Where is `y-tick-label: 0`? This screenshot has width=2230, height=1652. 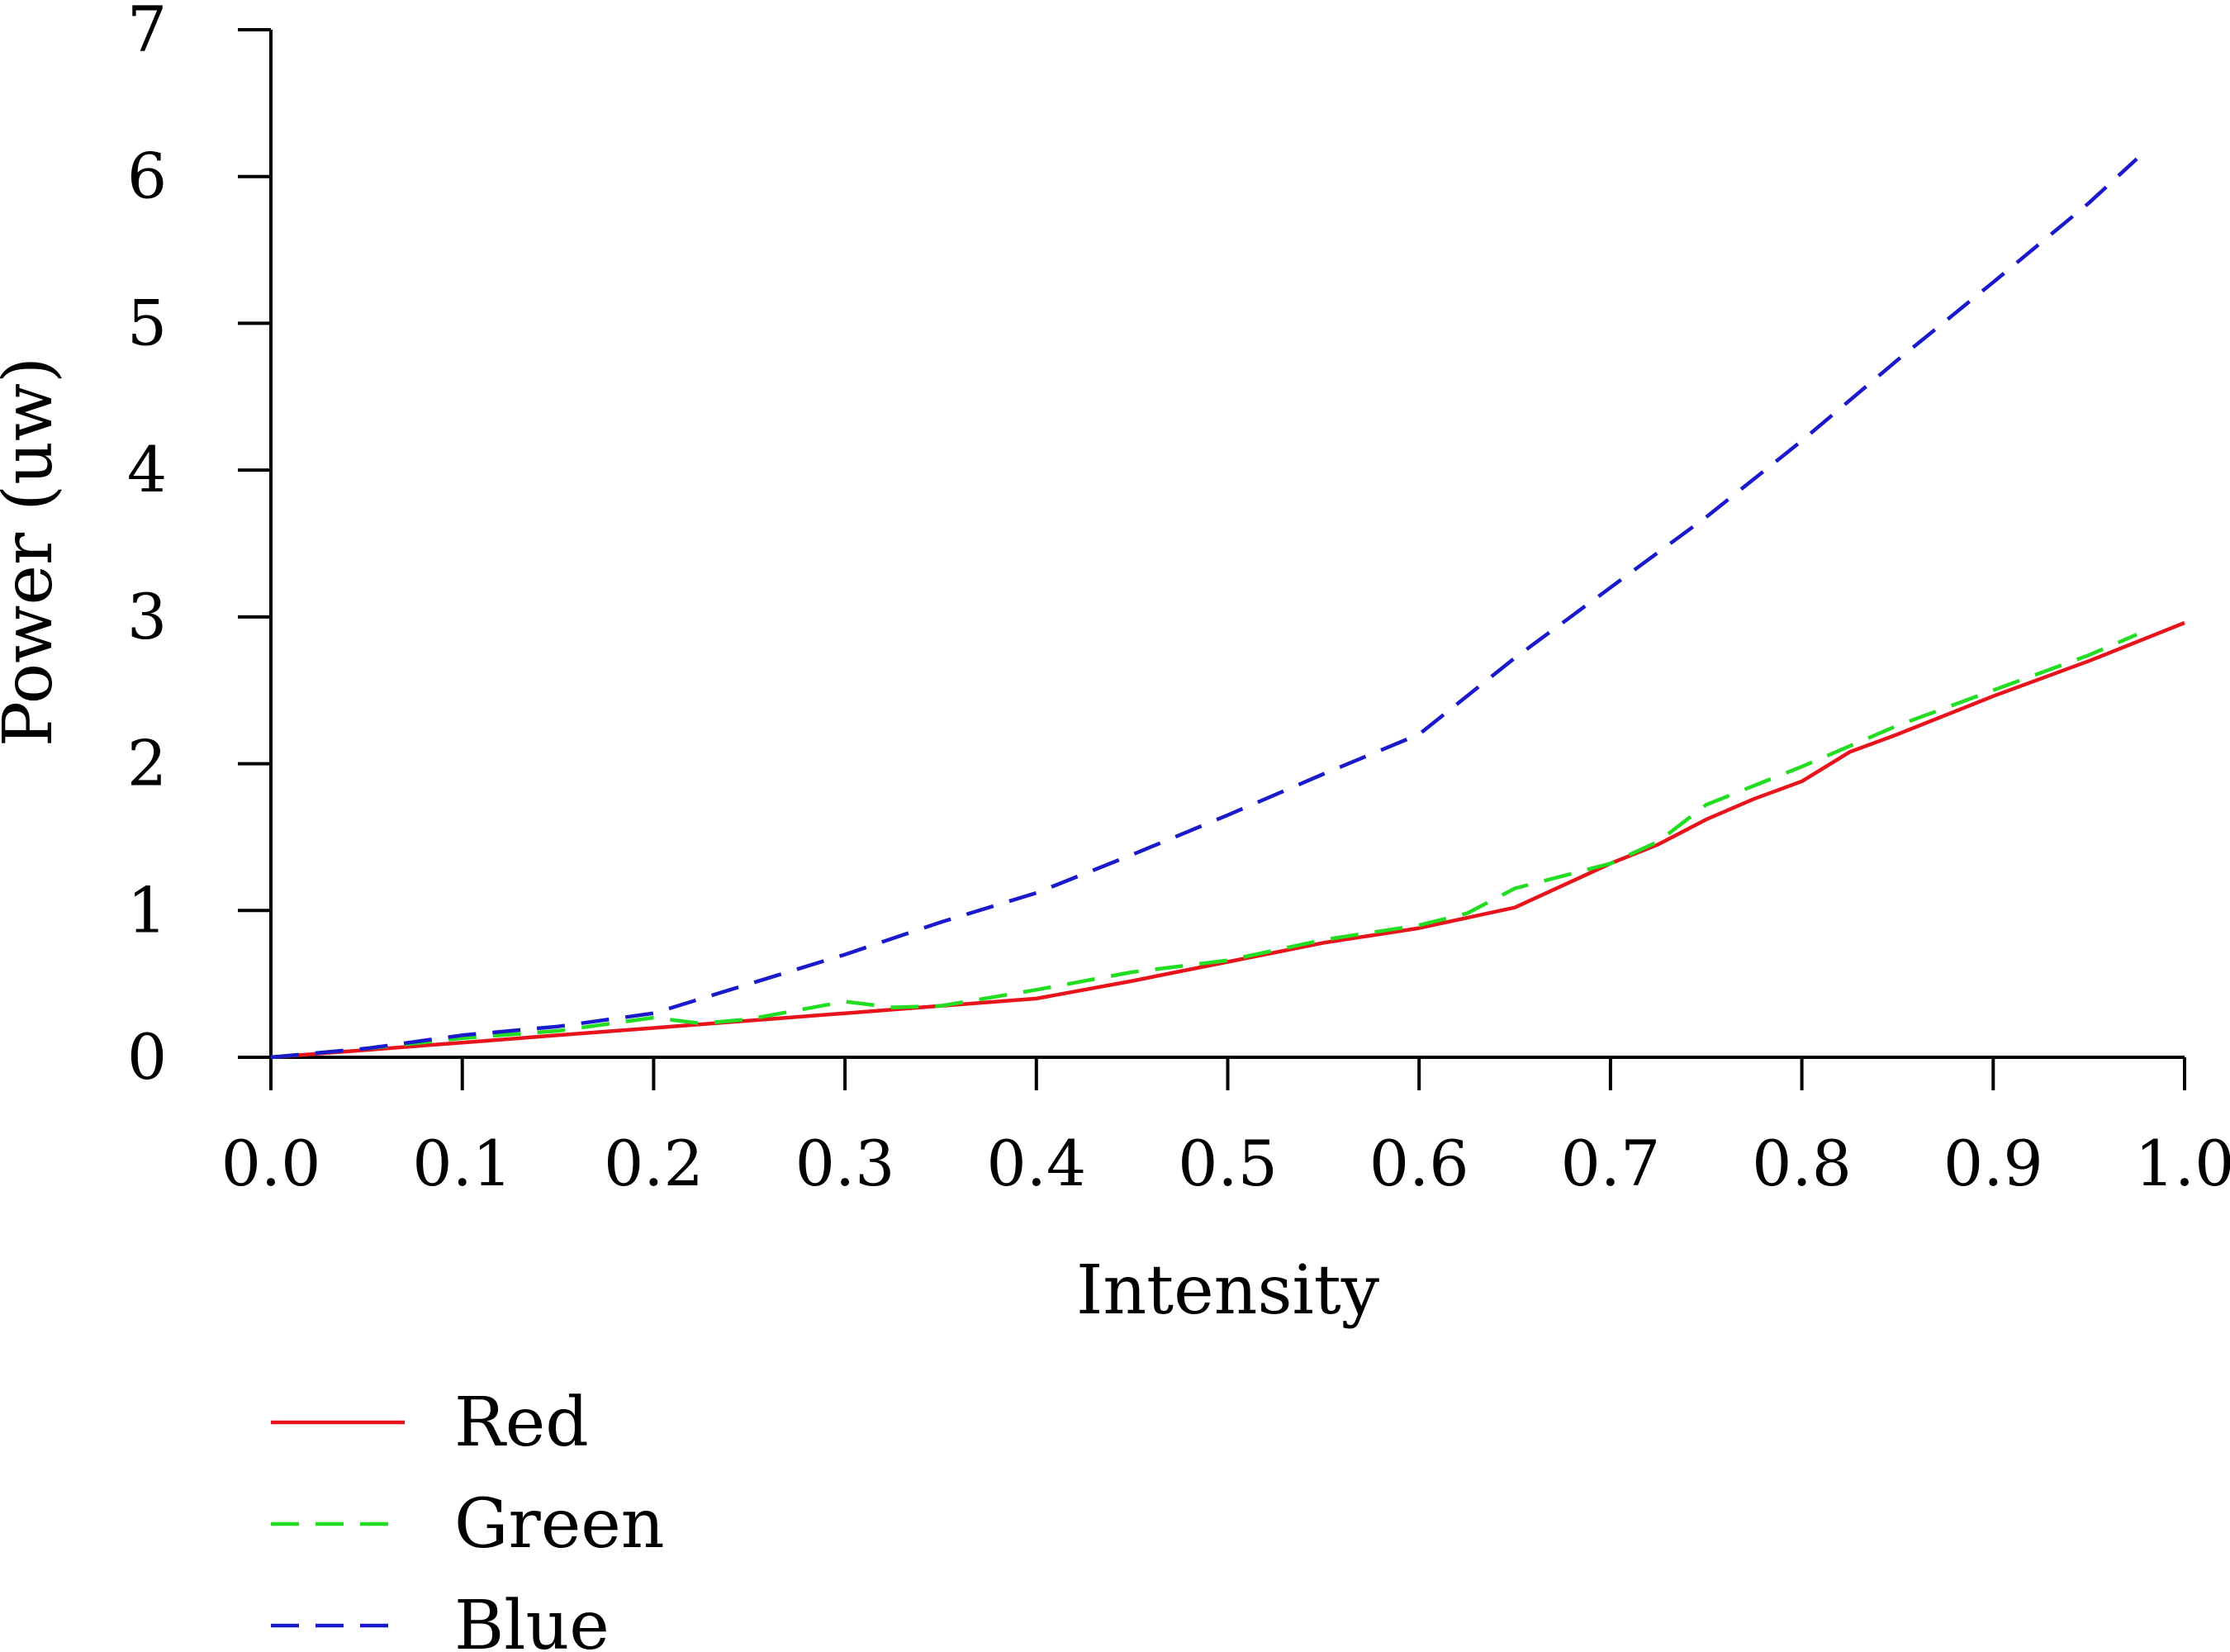
y-tick-label: 0 is located at coordinates (147, 1057).